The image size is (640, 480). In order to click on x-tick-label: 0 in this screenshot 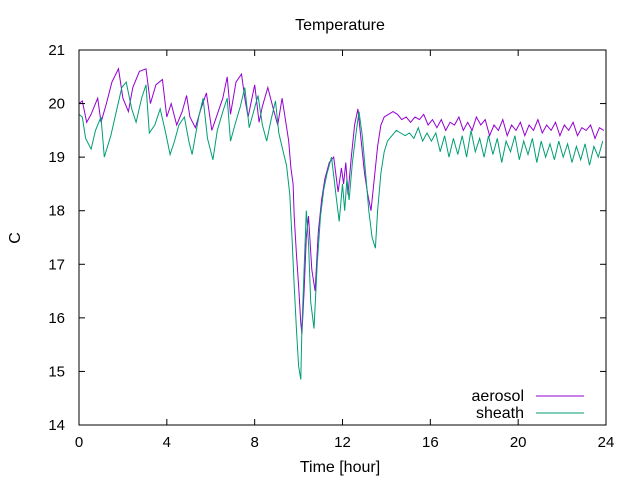, I will do `click(79, 442)`.